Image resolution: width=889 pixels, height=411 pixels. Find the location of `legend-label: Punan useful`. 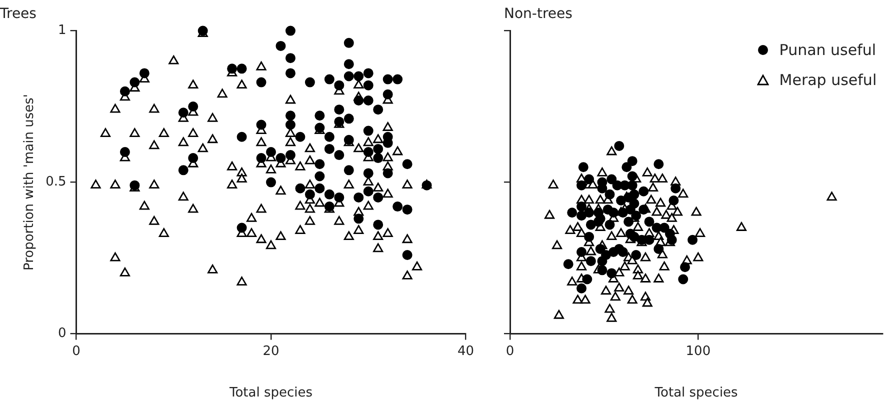

legend-label: Punan useful is located at coordinates (827, 50).